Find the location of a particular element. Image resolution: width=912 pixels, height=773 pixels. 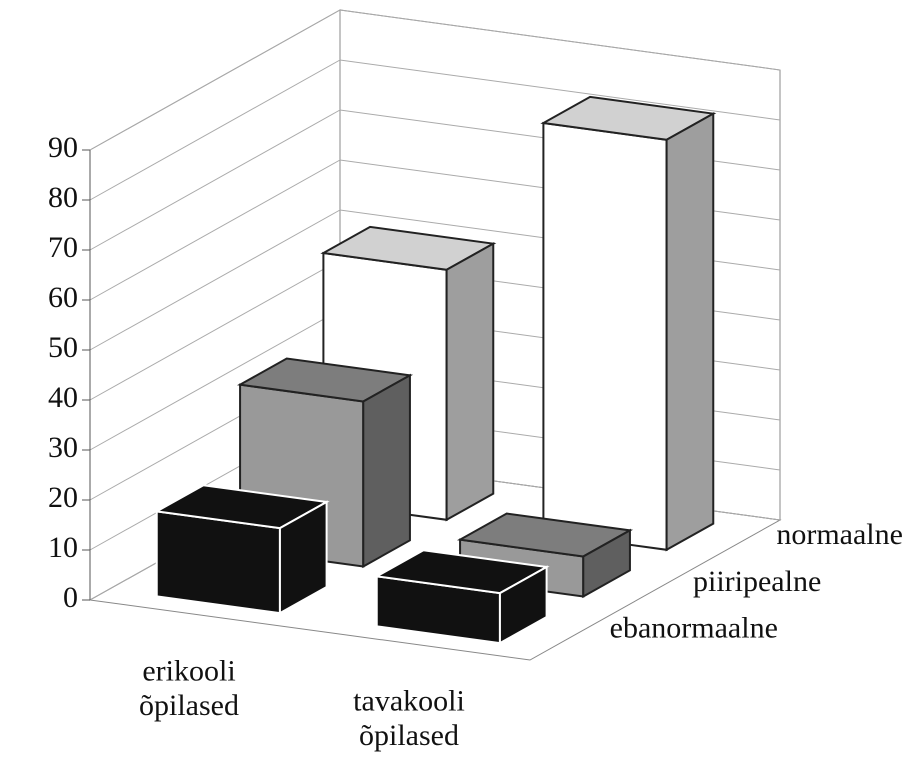

y-tick-label: 60 is located at coordinates (63, 297).